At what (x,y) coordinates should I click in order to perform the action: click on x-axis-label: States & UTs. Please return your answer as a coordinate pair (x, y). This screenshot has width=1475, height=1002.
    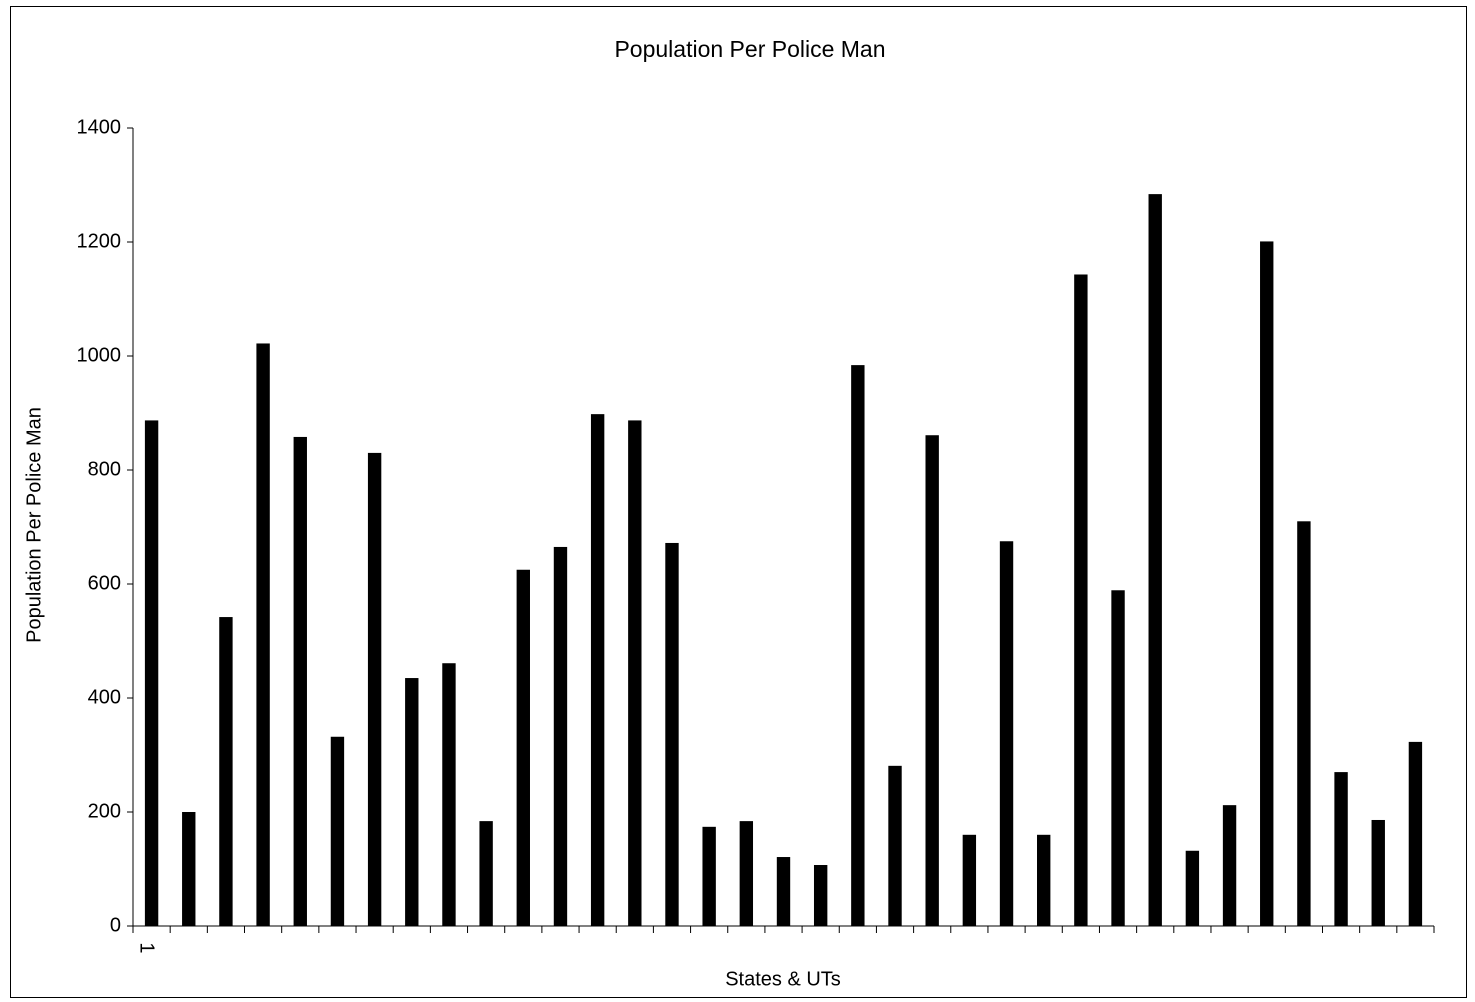
    Looking at the image, I should click on (783, 979).